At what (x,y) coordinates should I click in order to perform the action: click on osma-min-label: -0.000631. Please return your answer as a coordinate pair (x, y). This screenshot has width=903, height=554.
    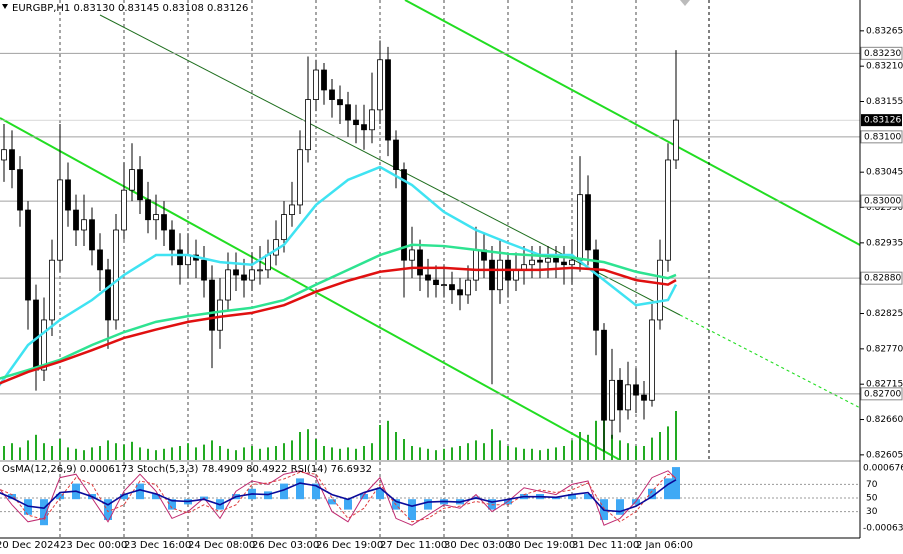
    Looking at the image, I should click on (883, 529).